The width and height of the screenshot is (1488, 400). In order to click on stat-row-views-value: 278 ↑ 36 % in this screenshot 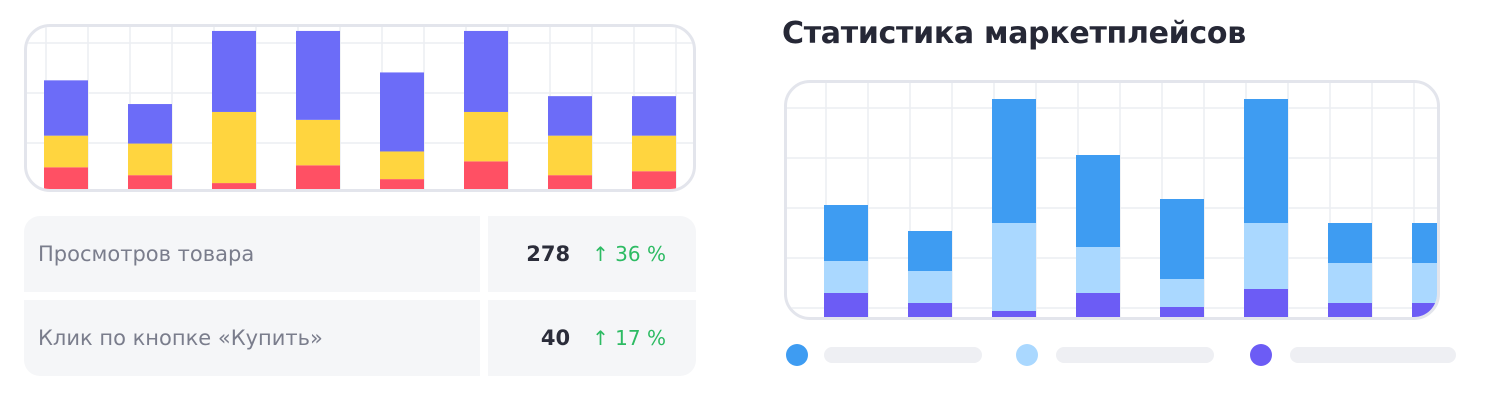, I will do `click(592, 254)`.